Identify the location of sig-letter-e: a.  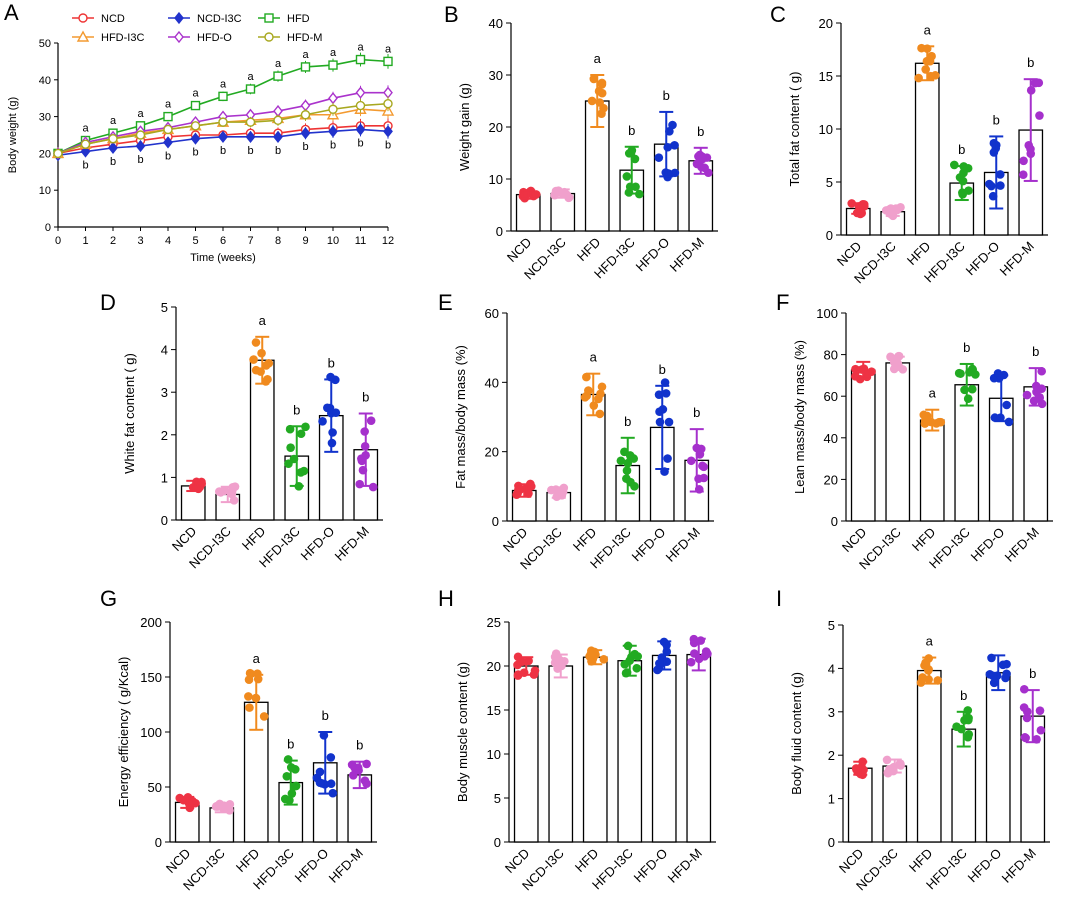
(594, 357).